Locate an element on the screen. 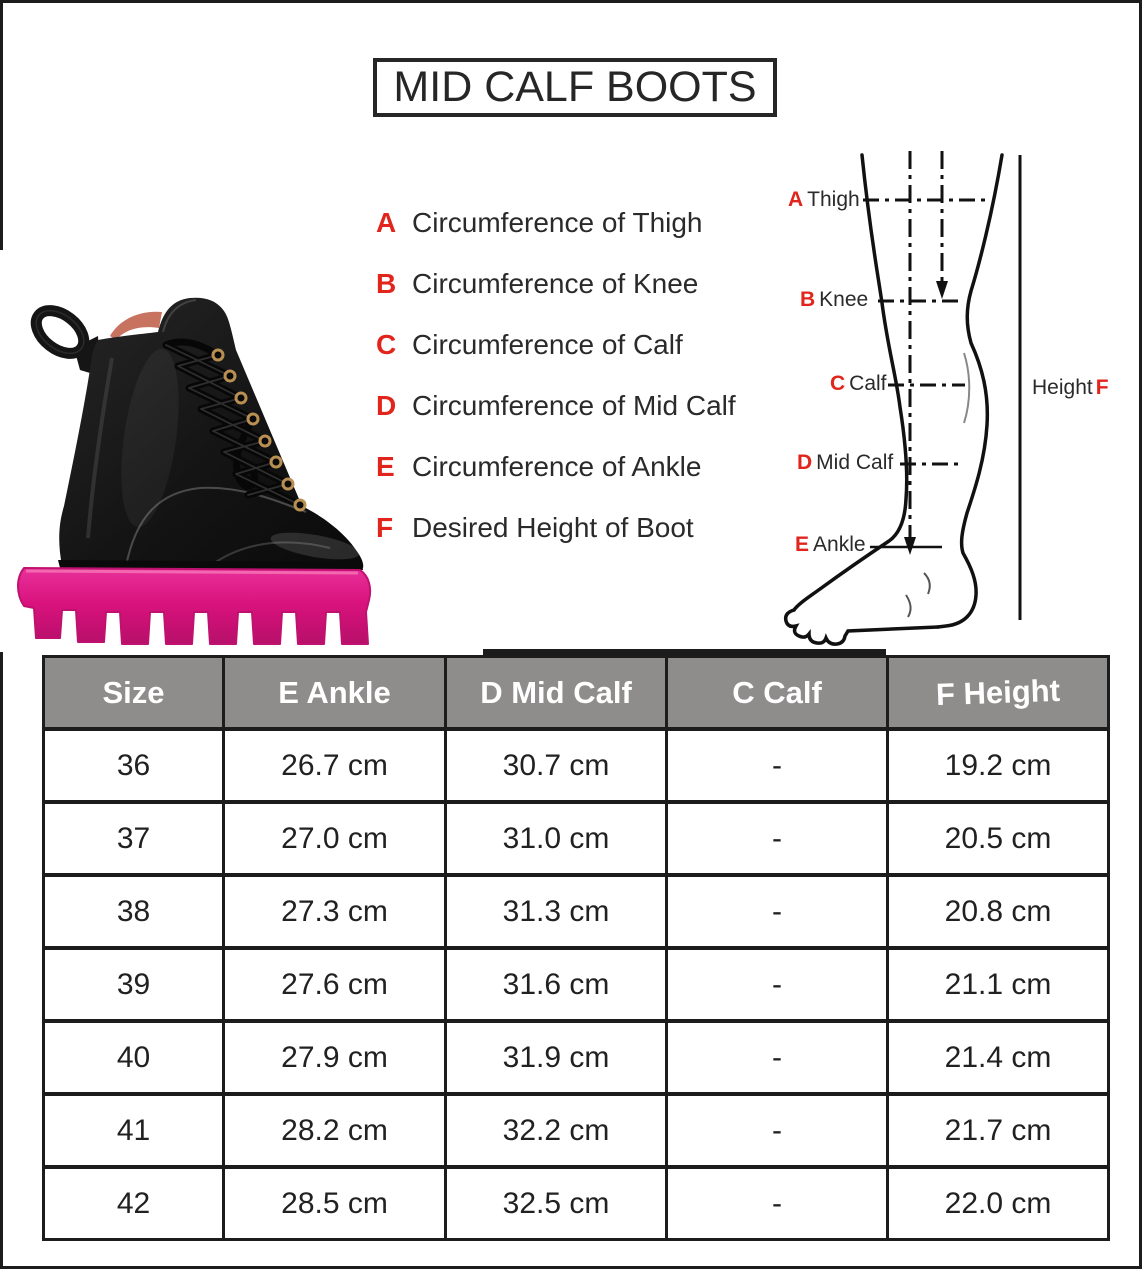 Image resolution: width=1142 pixels, height=1269 pixels. column-header-calf: C Calf is located at coordinates (777, 693).